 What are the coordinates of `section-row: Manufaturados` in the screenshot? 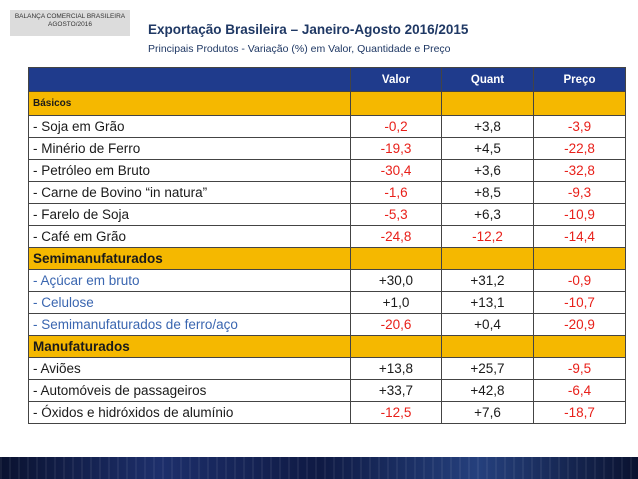 It's located at (327, 346).